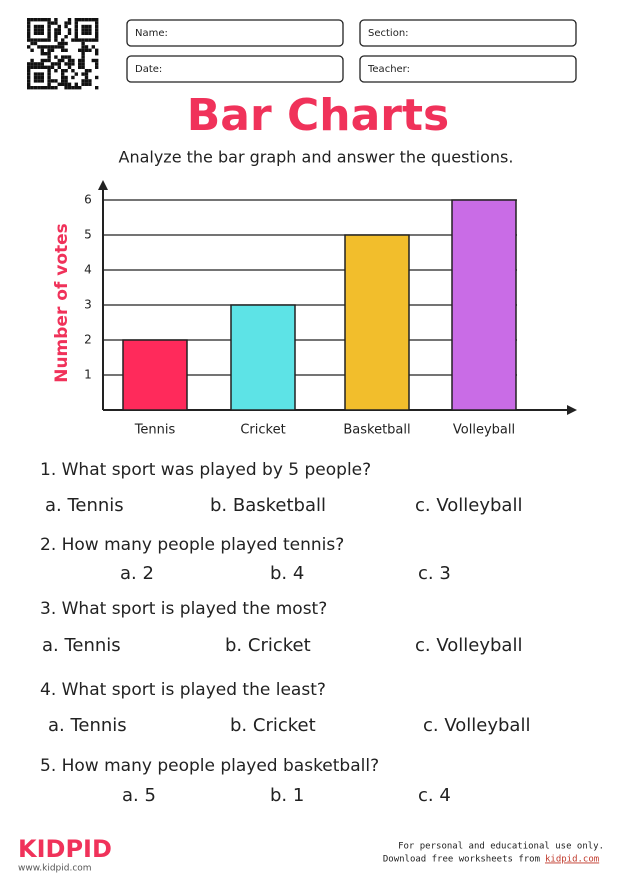 The image size is (624, 887). What do you see at coordinates (155, 430) in the screenshot?
I see `x-tick-label: Tennis` at bounding box center [155, 430].